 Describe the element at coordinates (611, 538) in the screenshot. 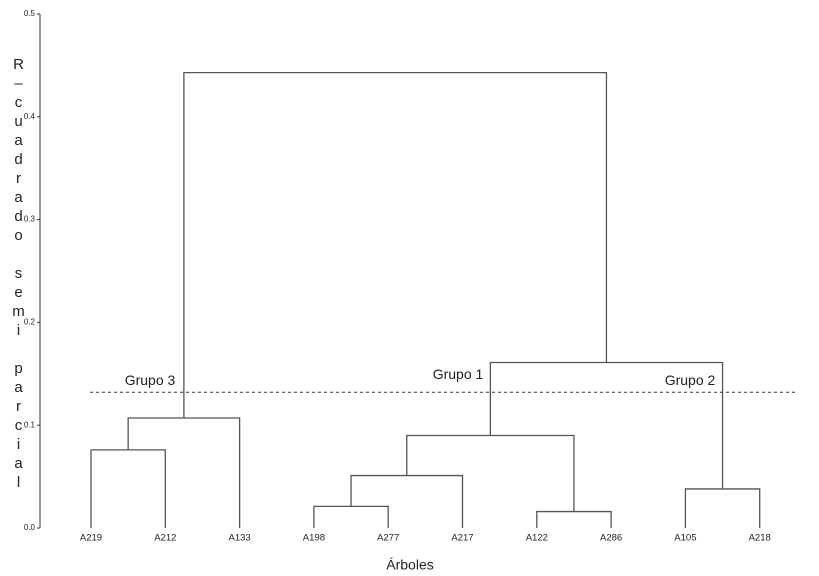

I see `leaf-label: A286` at that location.